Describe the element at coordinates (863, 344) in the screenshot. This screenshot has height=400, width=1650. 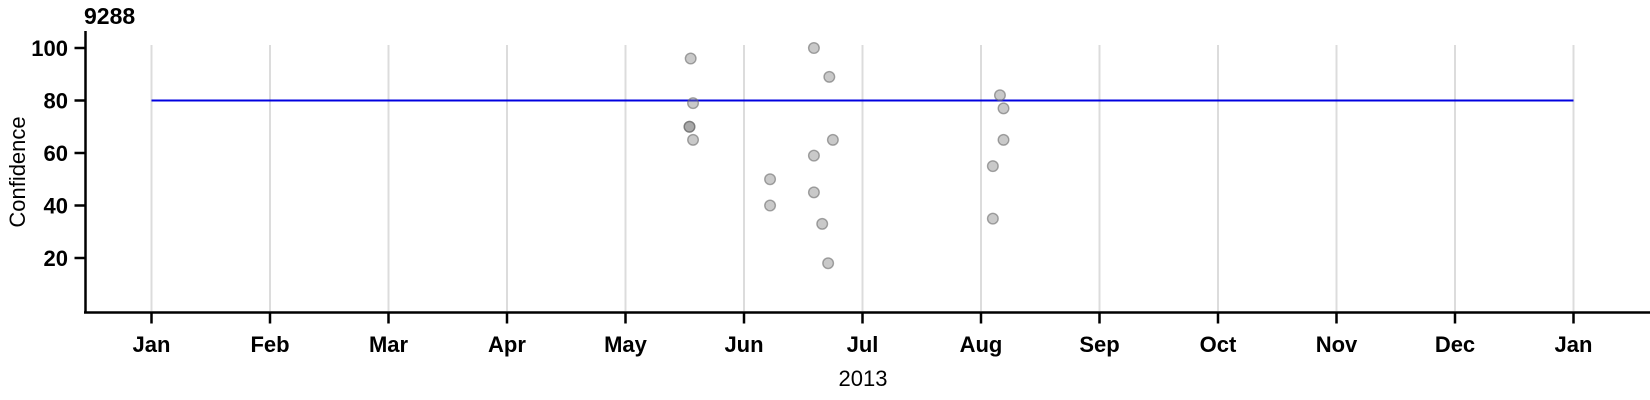
I see `x-tick-label: Jul` at that location.